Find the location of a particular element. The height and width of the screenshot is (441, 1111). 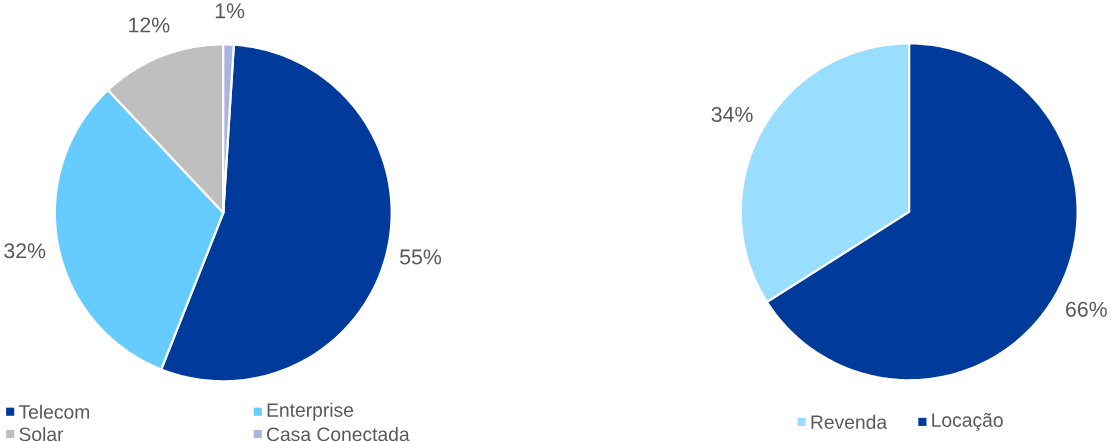

legend-label: Telecom is located at coordinates (54, 411).